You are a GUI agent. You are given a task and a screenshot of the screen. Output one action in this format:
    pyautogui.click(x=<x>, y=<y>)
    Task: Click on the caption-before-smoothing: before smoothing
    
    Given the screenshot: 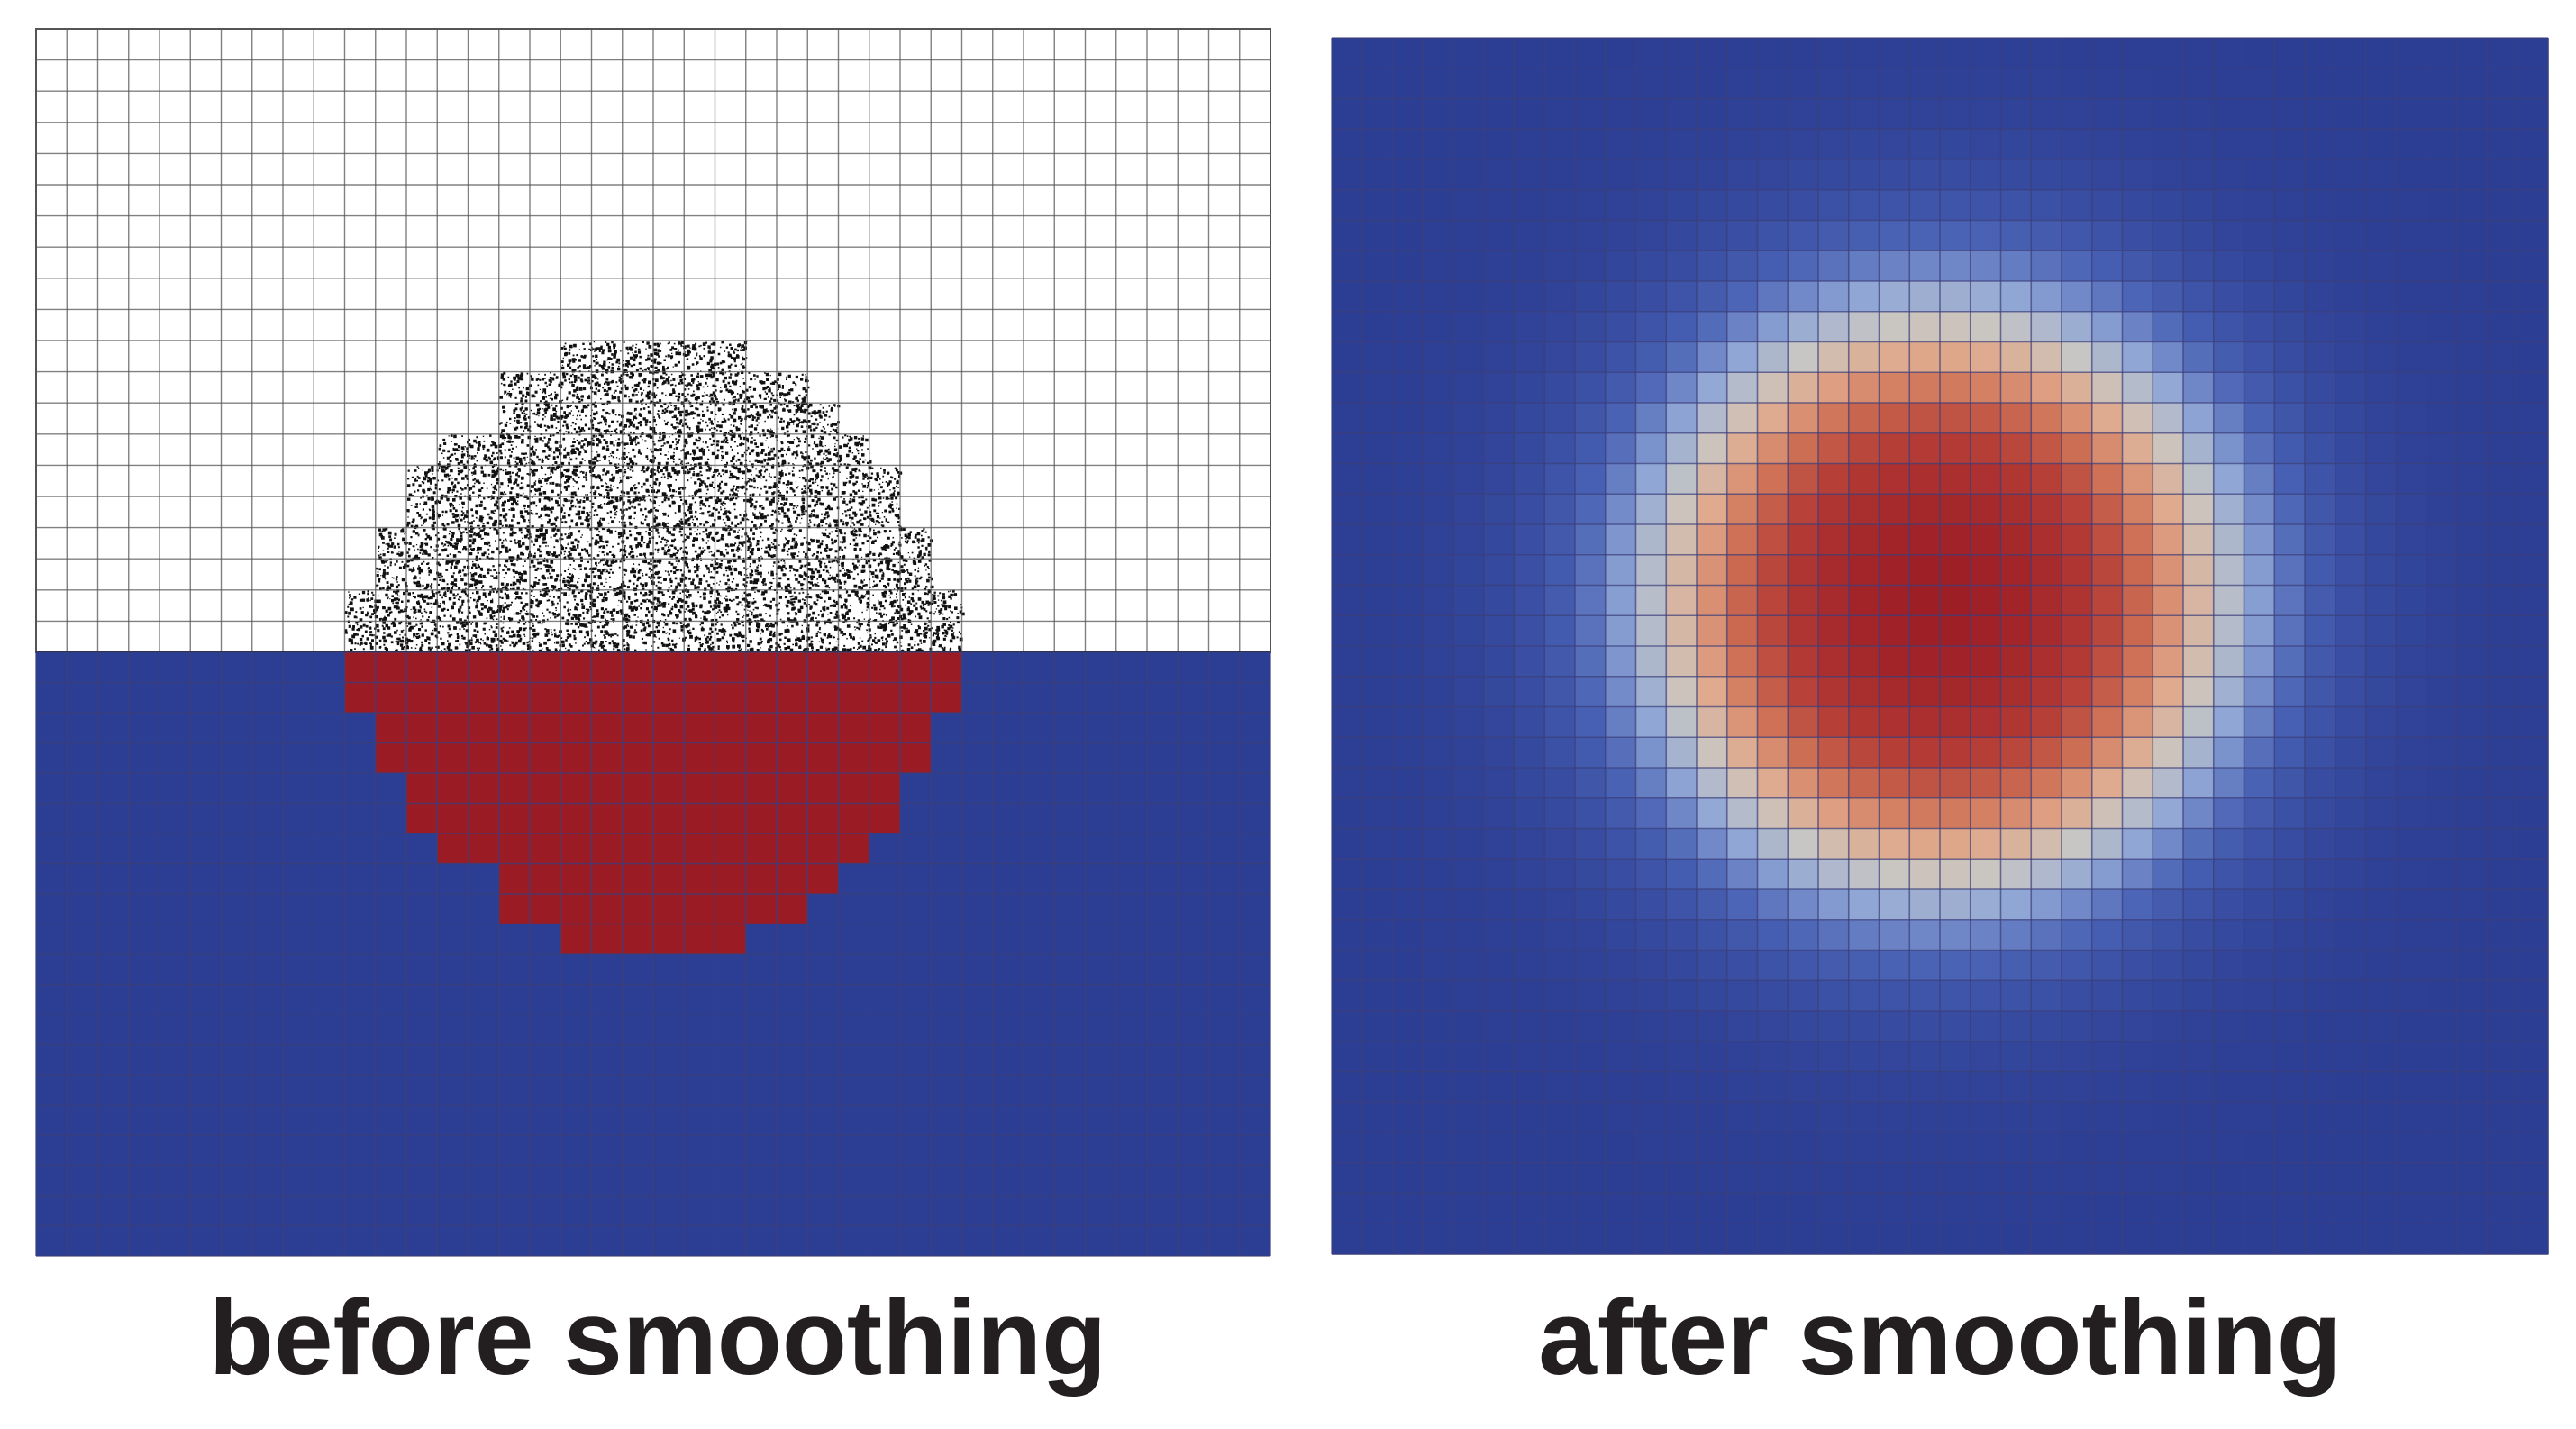 What is the action you would take?
    pyautogui.click(x=657, y=1338)
    